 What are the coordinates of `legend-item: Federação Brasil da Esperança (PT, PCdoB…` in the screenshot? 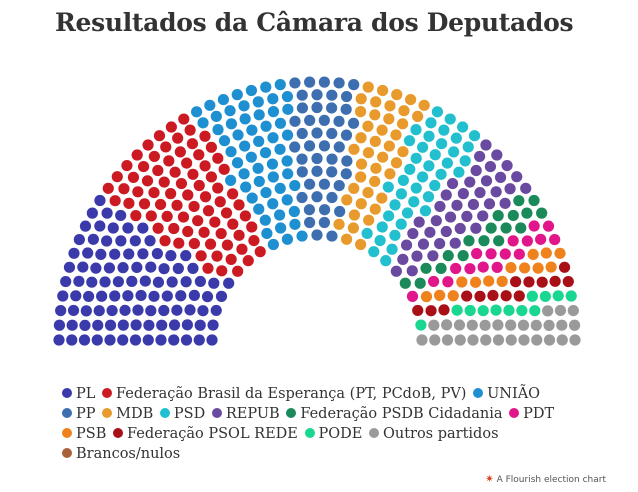 It's located at (284, 394).